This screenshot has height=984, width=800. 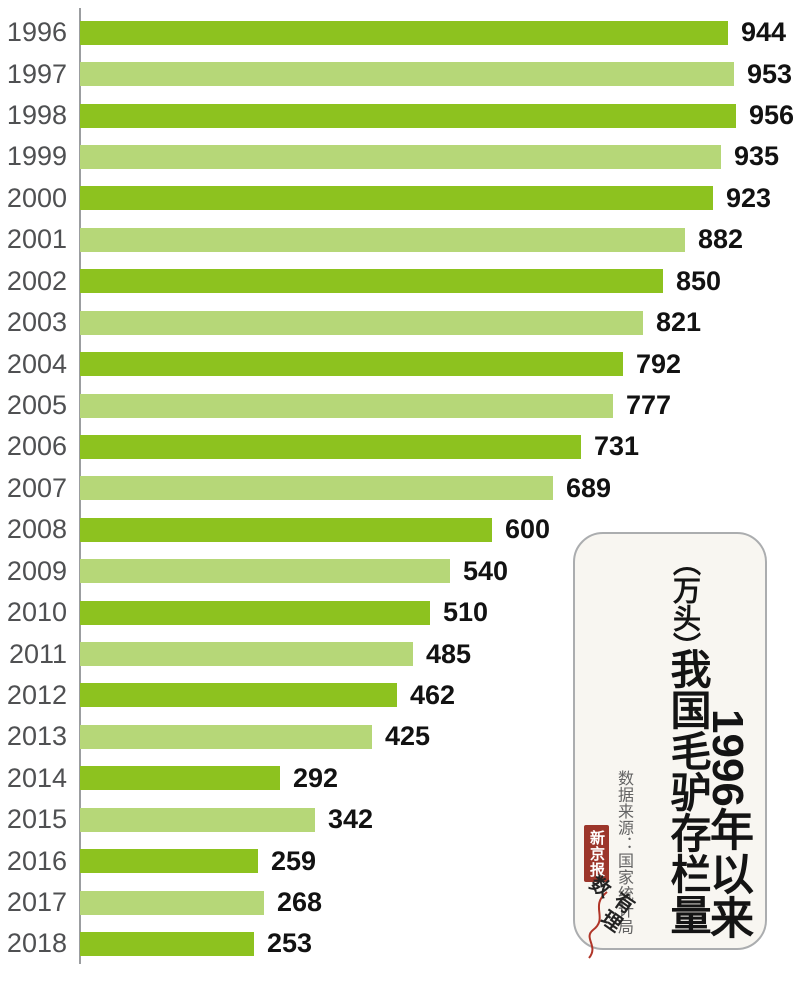 What do you see at coordinates (400, 860) in the screenshot?
I see `chart-row: 2016 259` at bounding box center [400, 860].